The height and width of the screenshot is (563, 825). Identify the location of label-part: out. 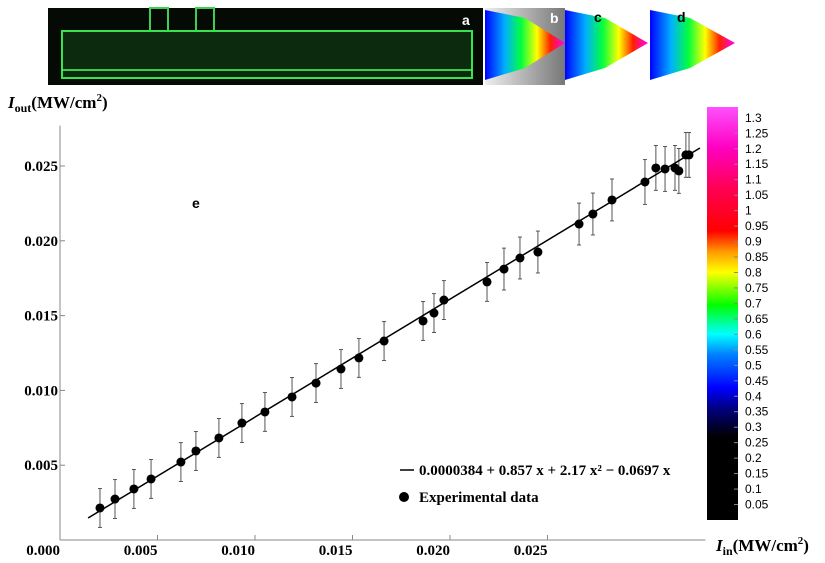
(23, 108).